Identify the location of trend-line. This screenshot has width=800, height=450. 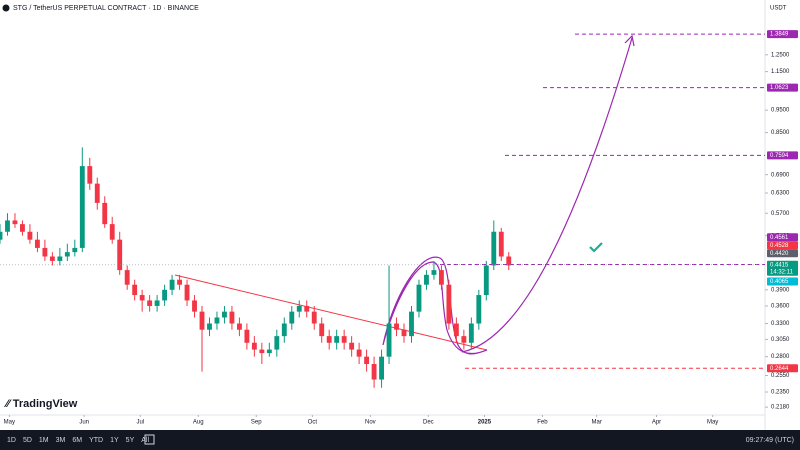
(331, 312).